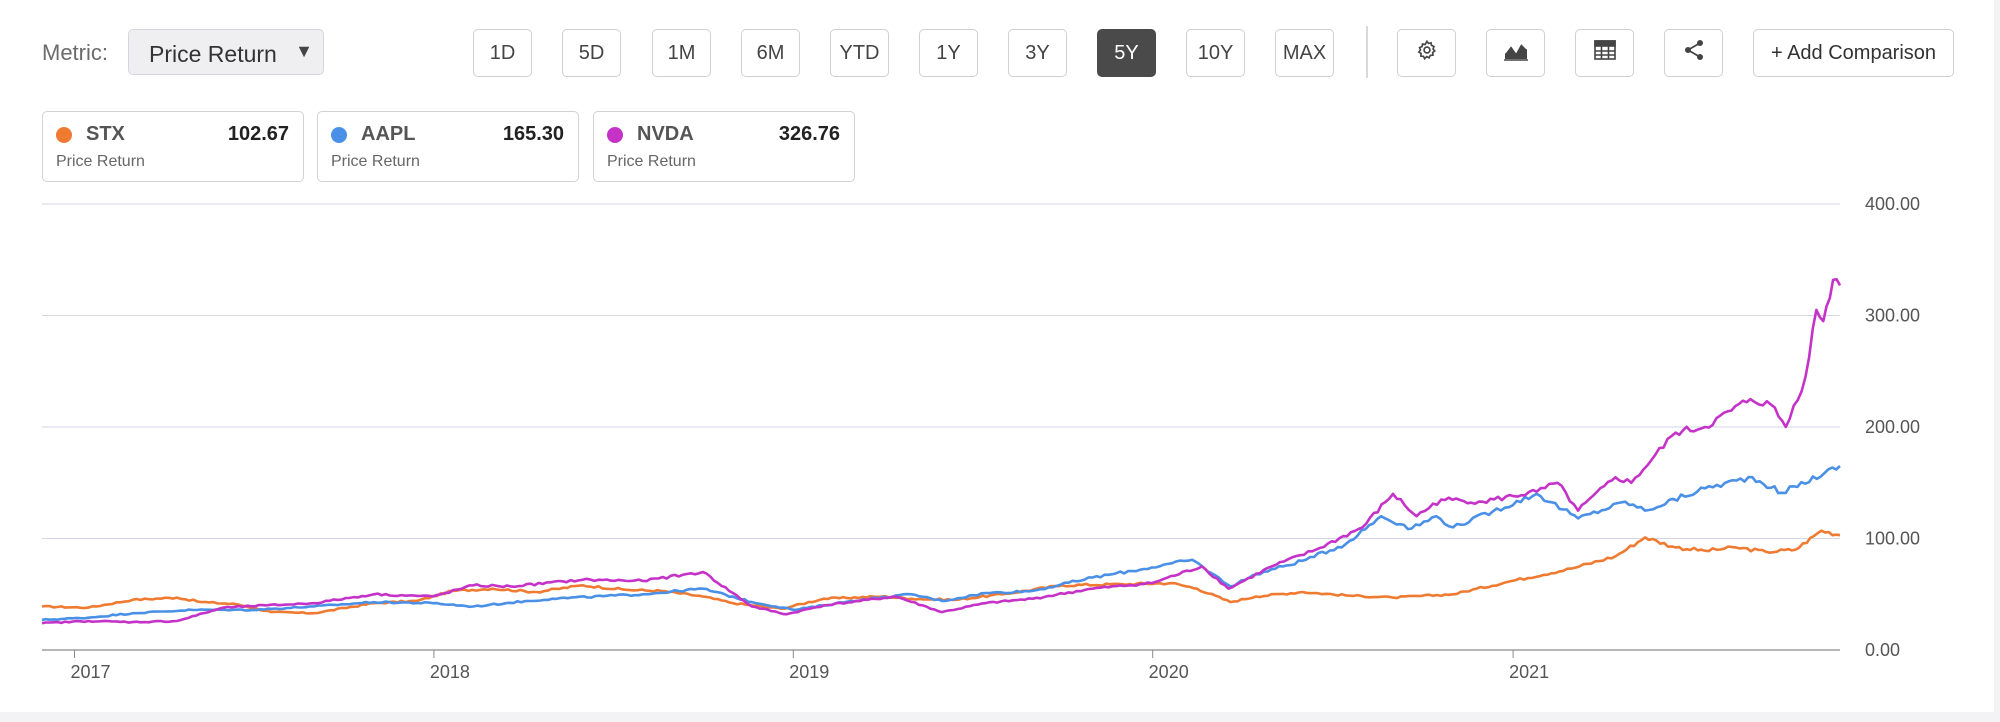 This screenshot has width=2000, height=722. I want to click on legend-card-aapl: AAPL 165.30 Price Return, so click(448, 146).